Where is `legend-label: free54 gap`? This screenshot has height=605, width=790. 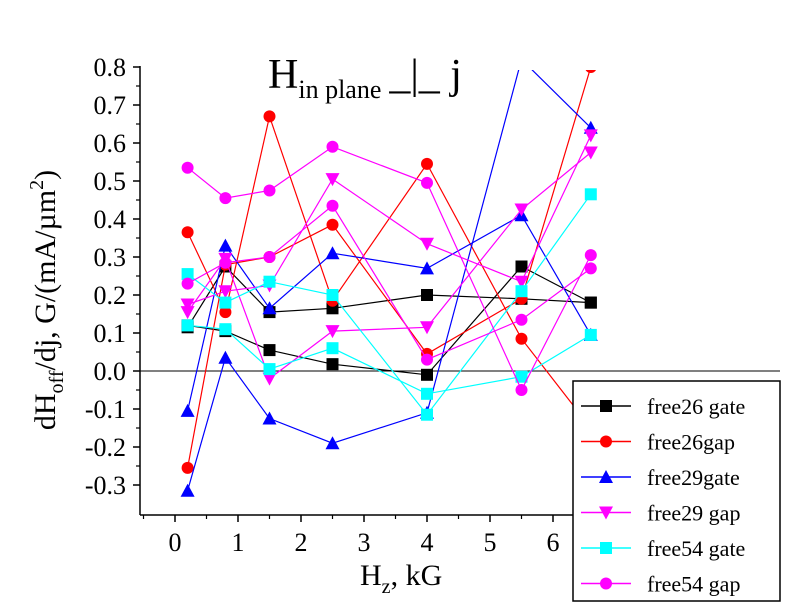 legend-label: free54 gap is located at coordinates (693, 584).